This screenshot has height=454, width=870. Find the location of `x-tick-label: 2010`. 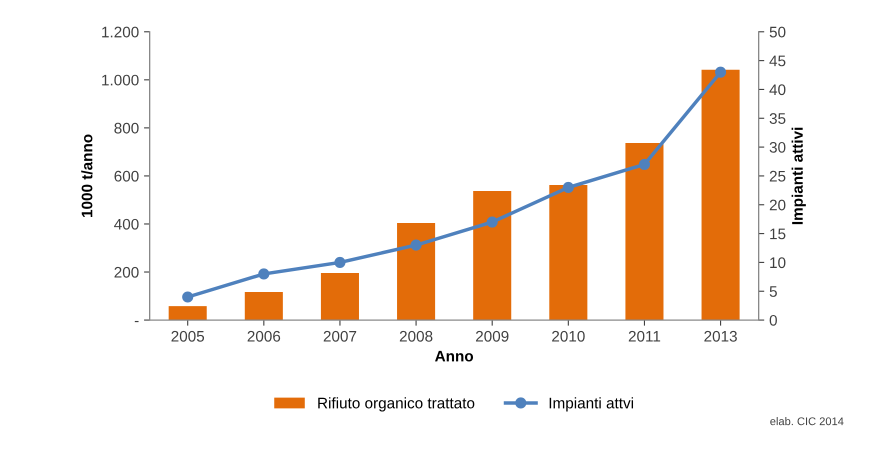

x-tick-label: 2010 is located at coordinates (568, 336).